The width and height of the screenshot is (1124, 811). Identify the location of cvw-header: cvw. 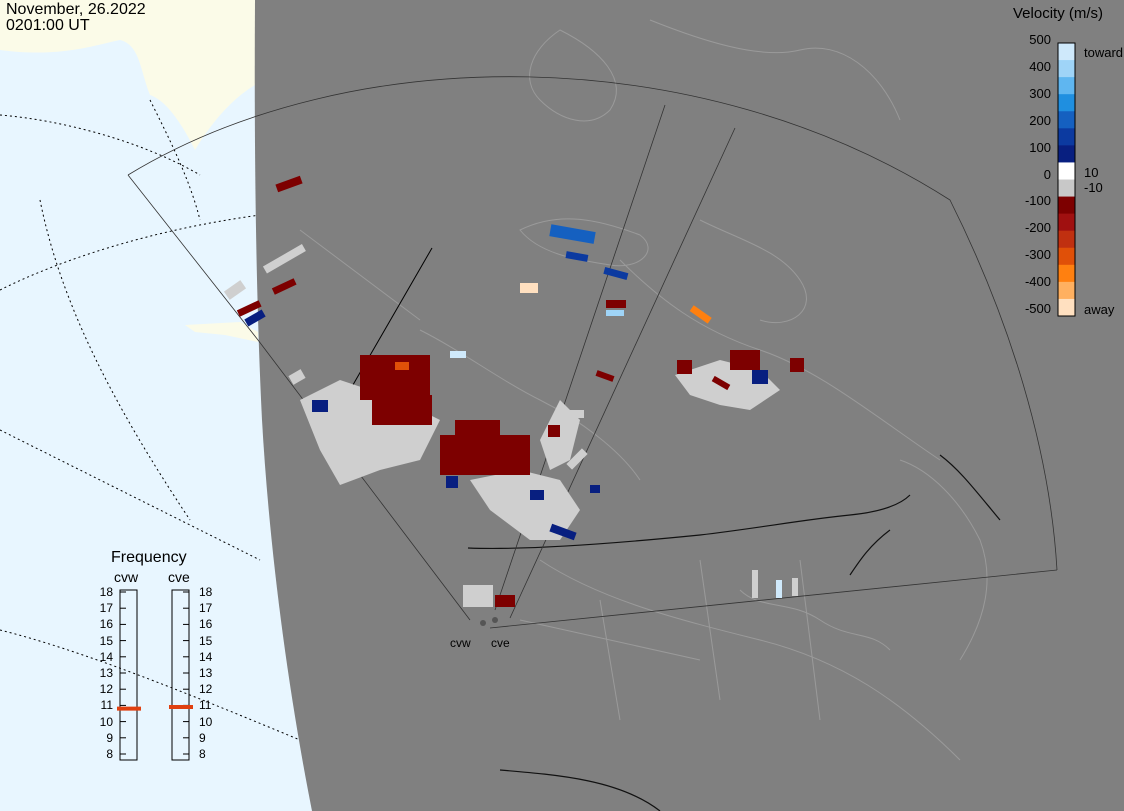
(126, 577).